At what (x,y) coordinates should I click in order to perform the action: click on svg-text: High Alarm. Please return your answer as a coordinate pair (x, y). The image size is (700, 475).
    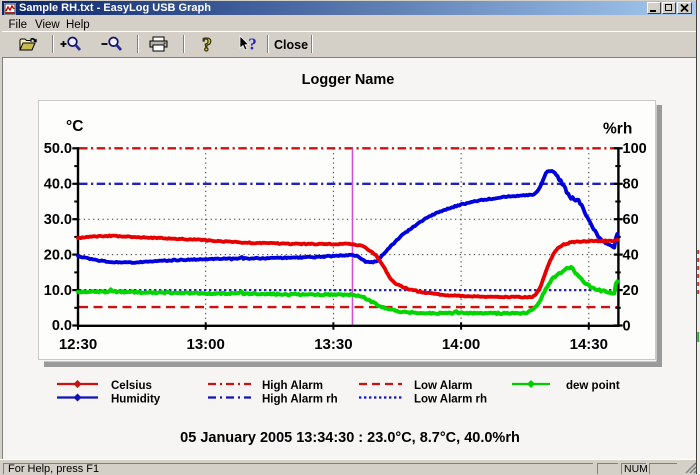
    Looking at the image, I should click on (292, 386).